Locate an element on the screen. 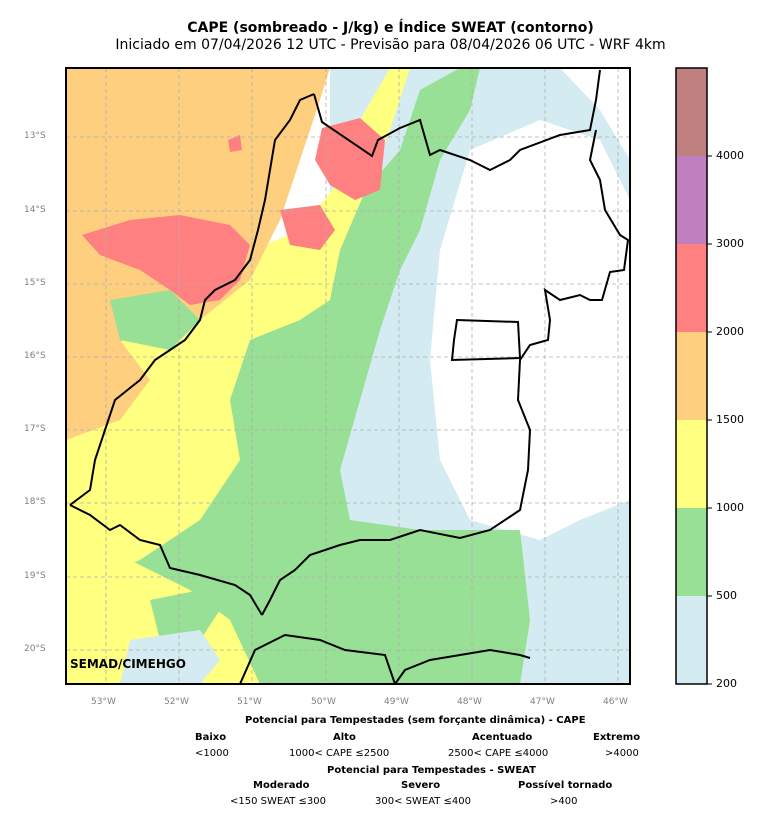 Image resolution: width=781 pixels, height=826 pixels. lon-tick-label: 53°W is located at coordinates (103, 702).